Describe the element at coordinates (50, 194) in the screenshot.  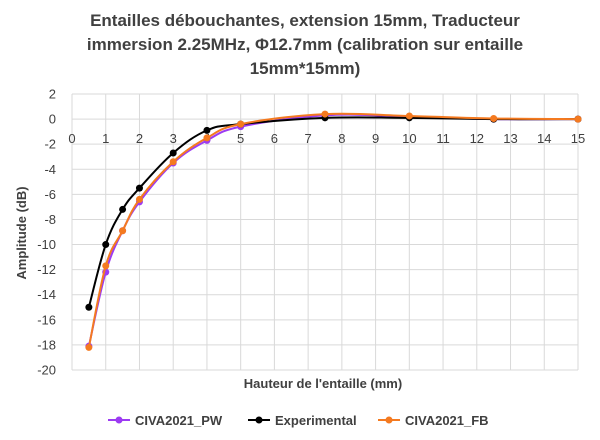
I see `y-tick-label: -6` at that location.